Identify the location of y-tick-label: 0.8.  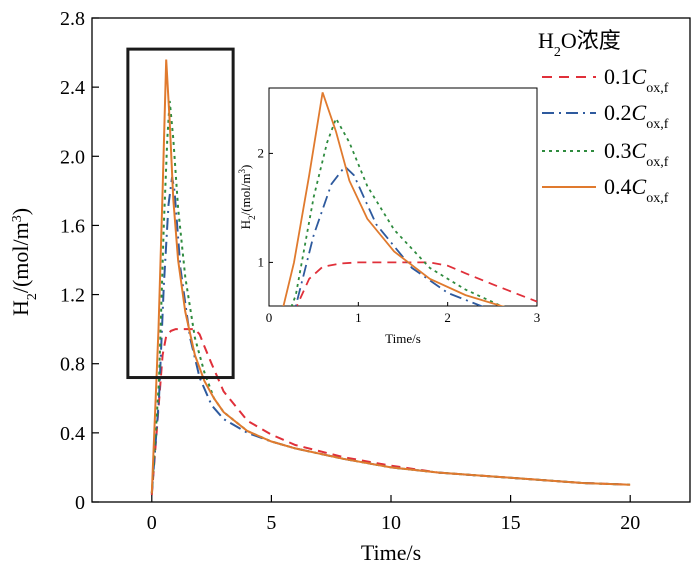
(72, 365).